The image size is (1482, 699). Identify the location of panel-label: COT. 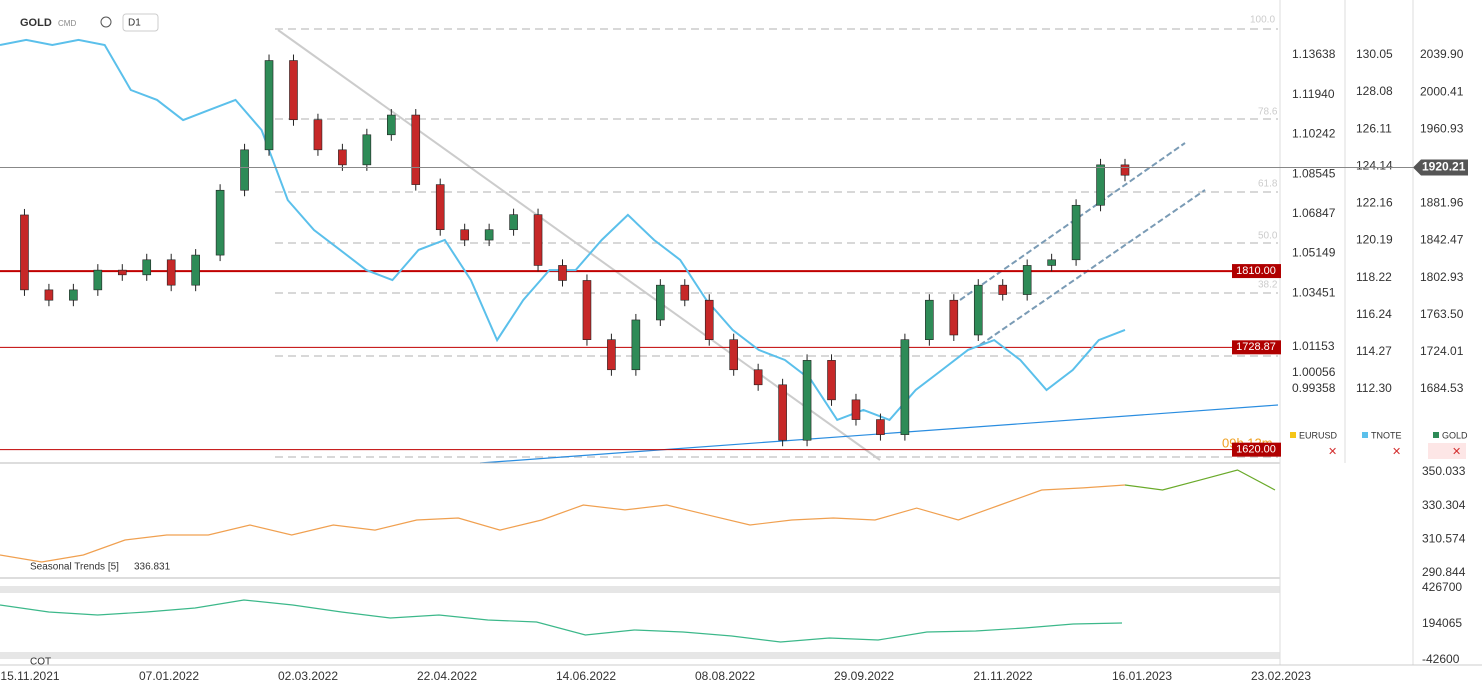
(40, 662).